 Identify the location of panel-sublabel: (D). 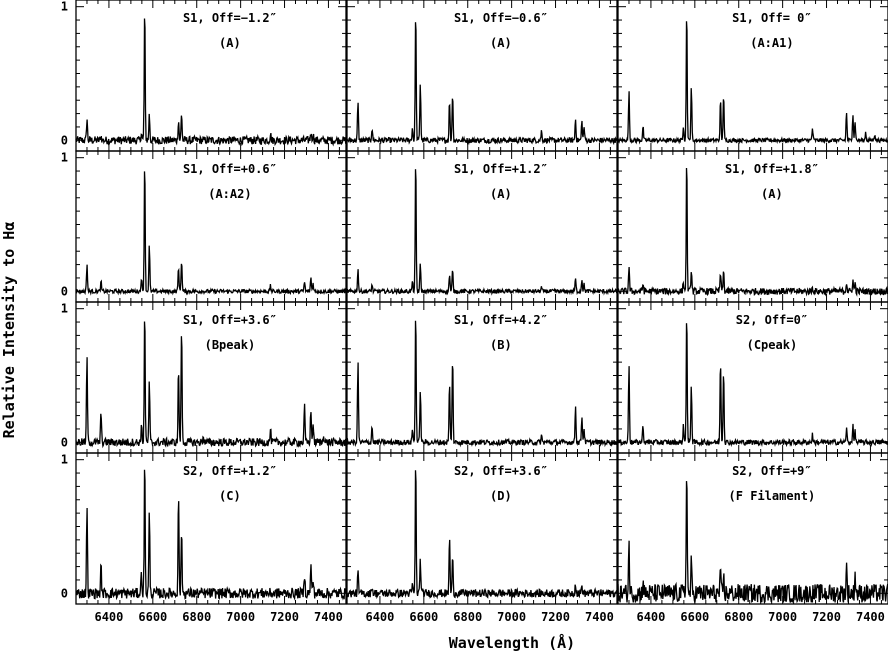
(501, 496).